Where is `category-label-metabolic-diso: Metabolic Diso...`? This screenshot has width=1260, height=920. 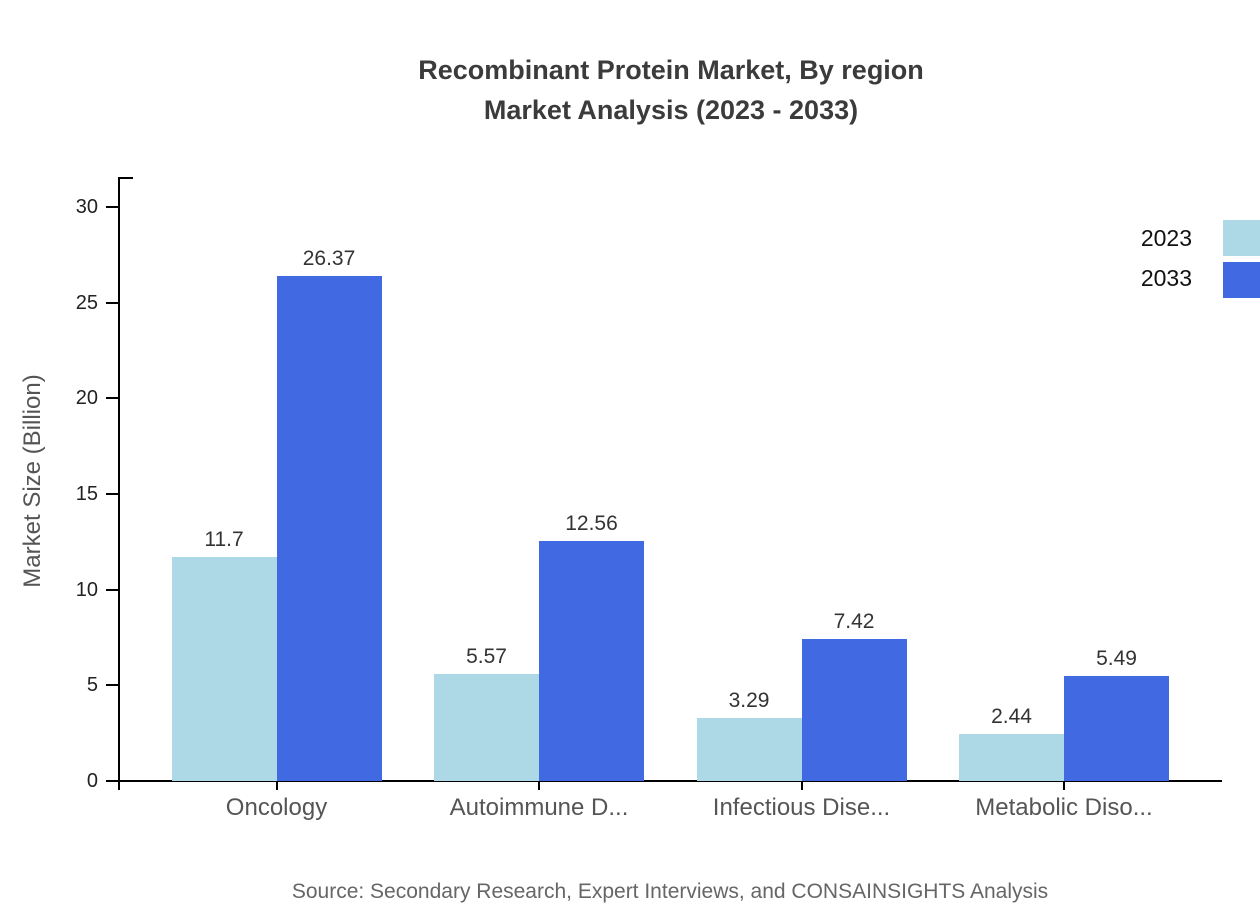 category-label-metabolic-diso: Metabolic Diso... is located at coordinates (1064, 807).